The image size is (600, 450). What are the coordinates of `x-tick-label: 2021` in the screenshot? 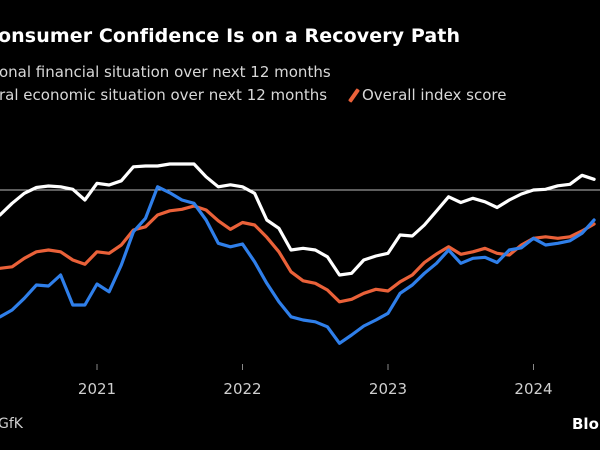 It's located at (97, 389).